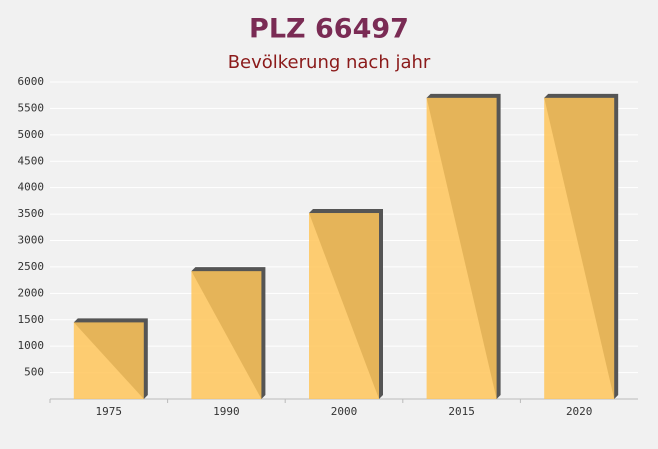 The height and width of the screenshot is (449, 658). What do you see at coordinates (31, 213) in the screenshot?
I see `y-tick-label: 3500` at bounding box center [31, 213].